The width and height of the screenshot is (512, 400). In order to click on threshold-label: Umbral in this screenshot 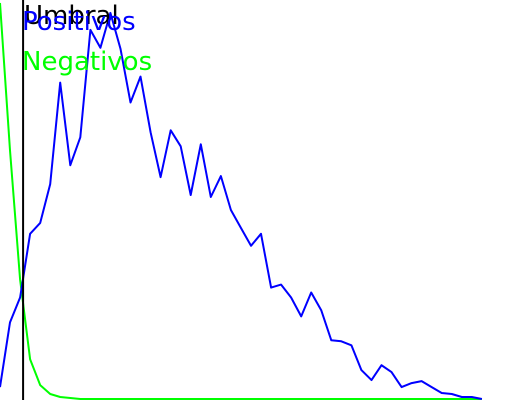, I will do `click(71, 16)`.